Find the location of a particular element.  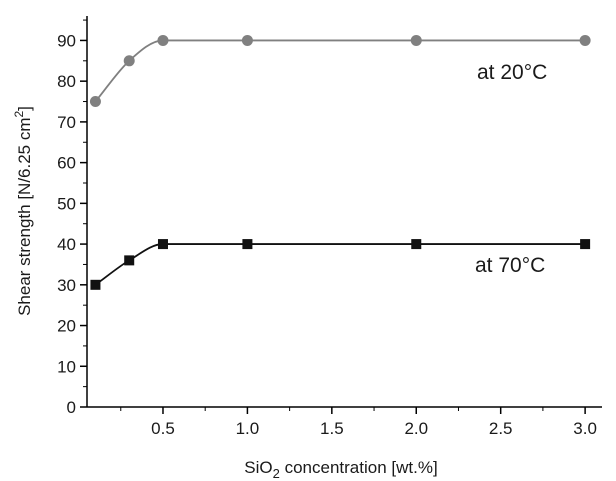

x-axis-title-main: SiO is located at coordinates (258, 467).